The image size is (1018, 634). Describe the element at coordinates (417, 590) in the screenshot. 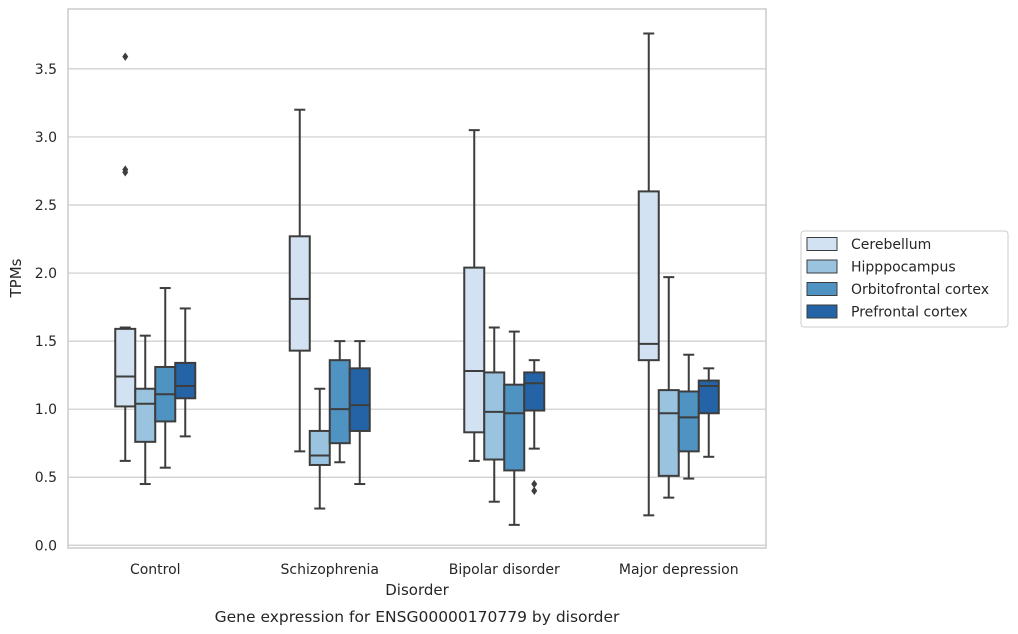

I see `x-axis-label: Disorder` at that location.